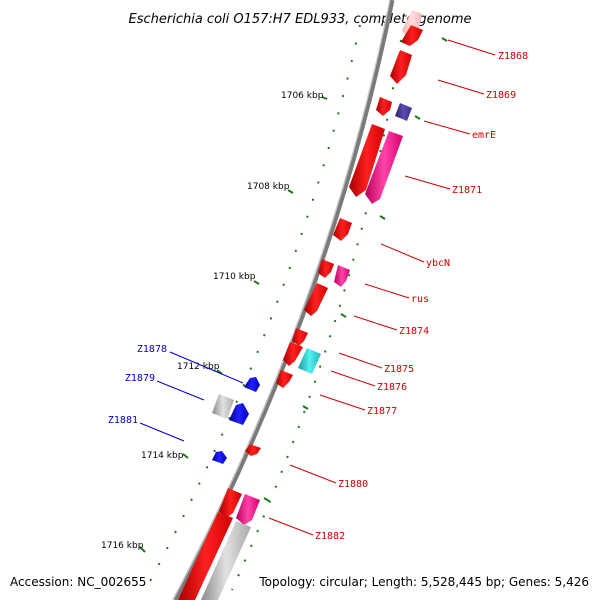 This screenshot has width=600, height=600. I want to click on gene-feature-z1869, so click(401, 67).